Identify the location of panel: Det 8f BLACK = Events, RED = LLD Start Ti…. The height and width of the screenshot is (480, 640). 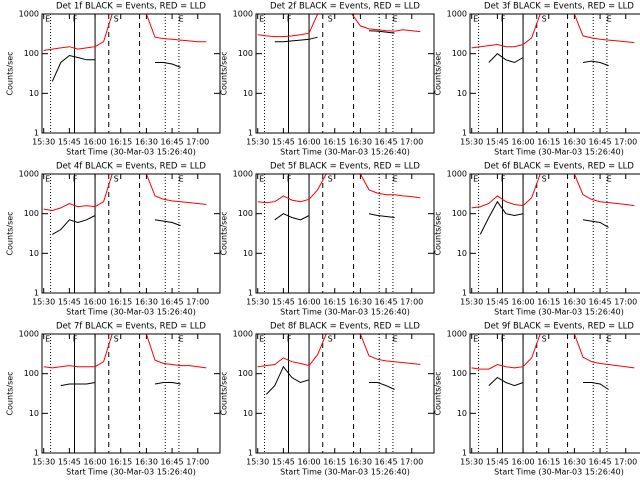
(327, 399).